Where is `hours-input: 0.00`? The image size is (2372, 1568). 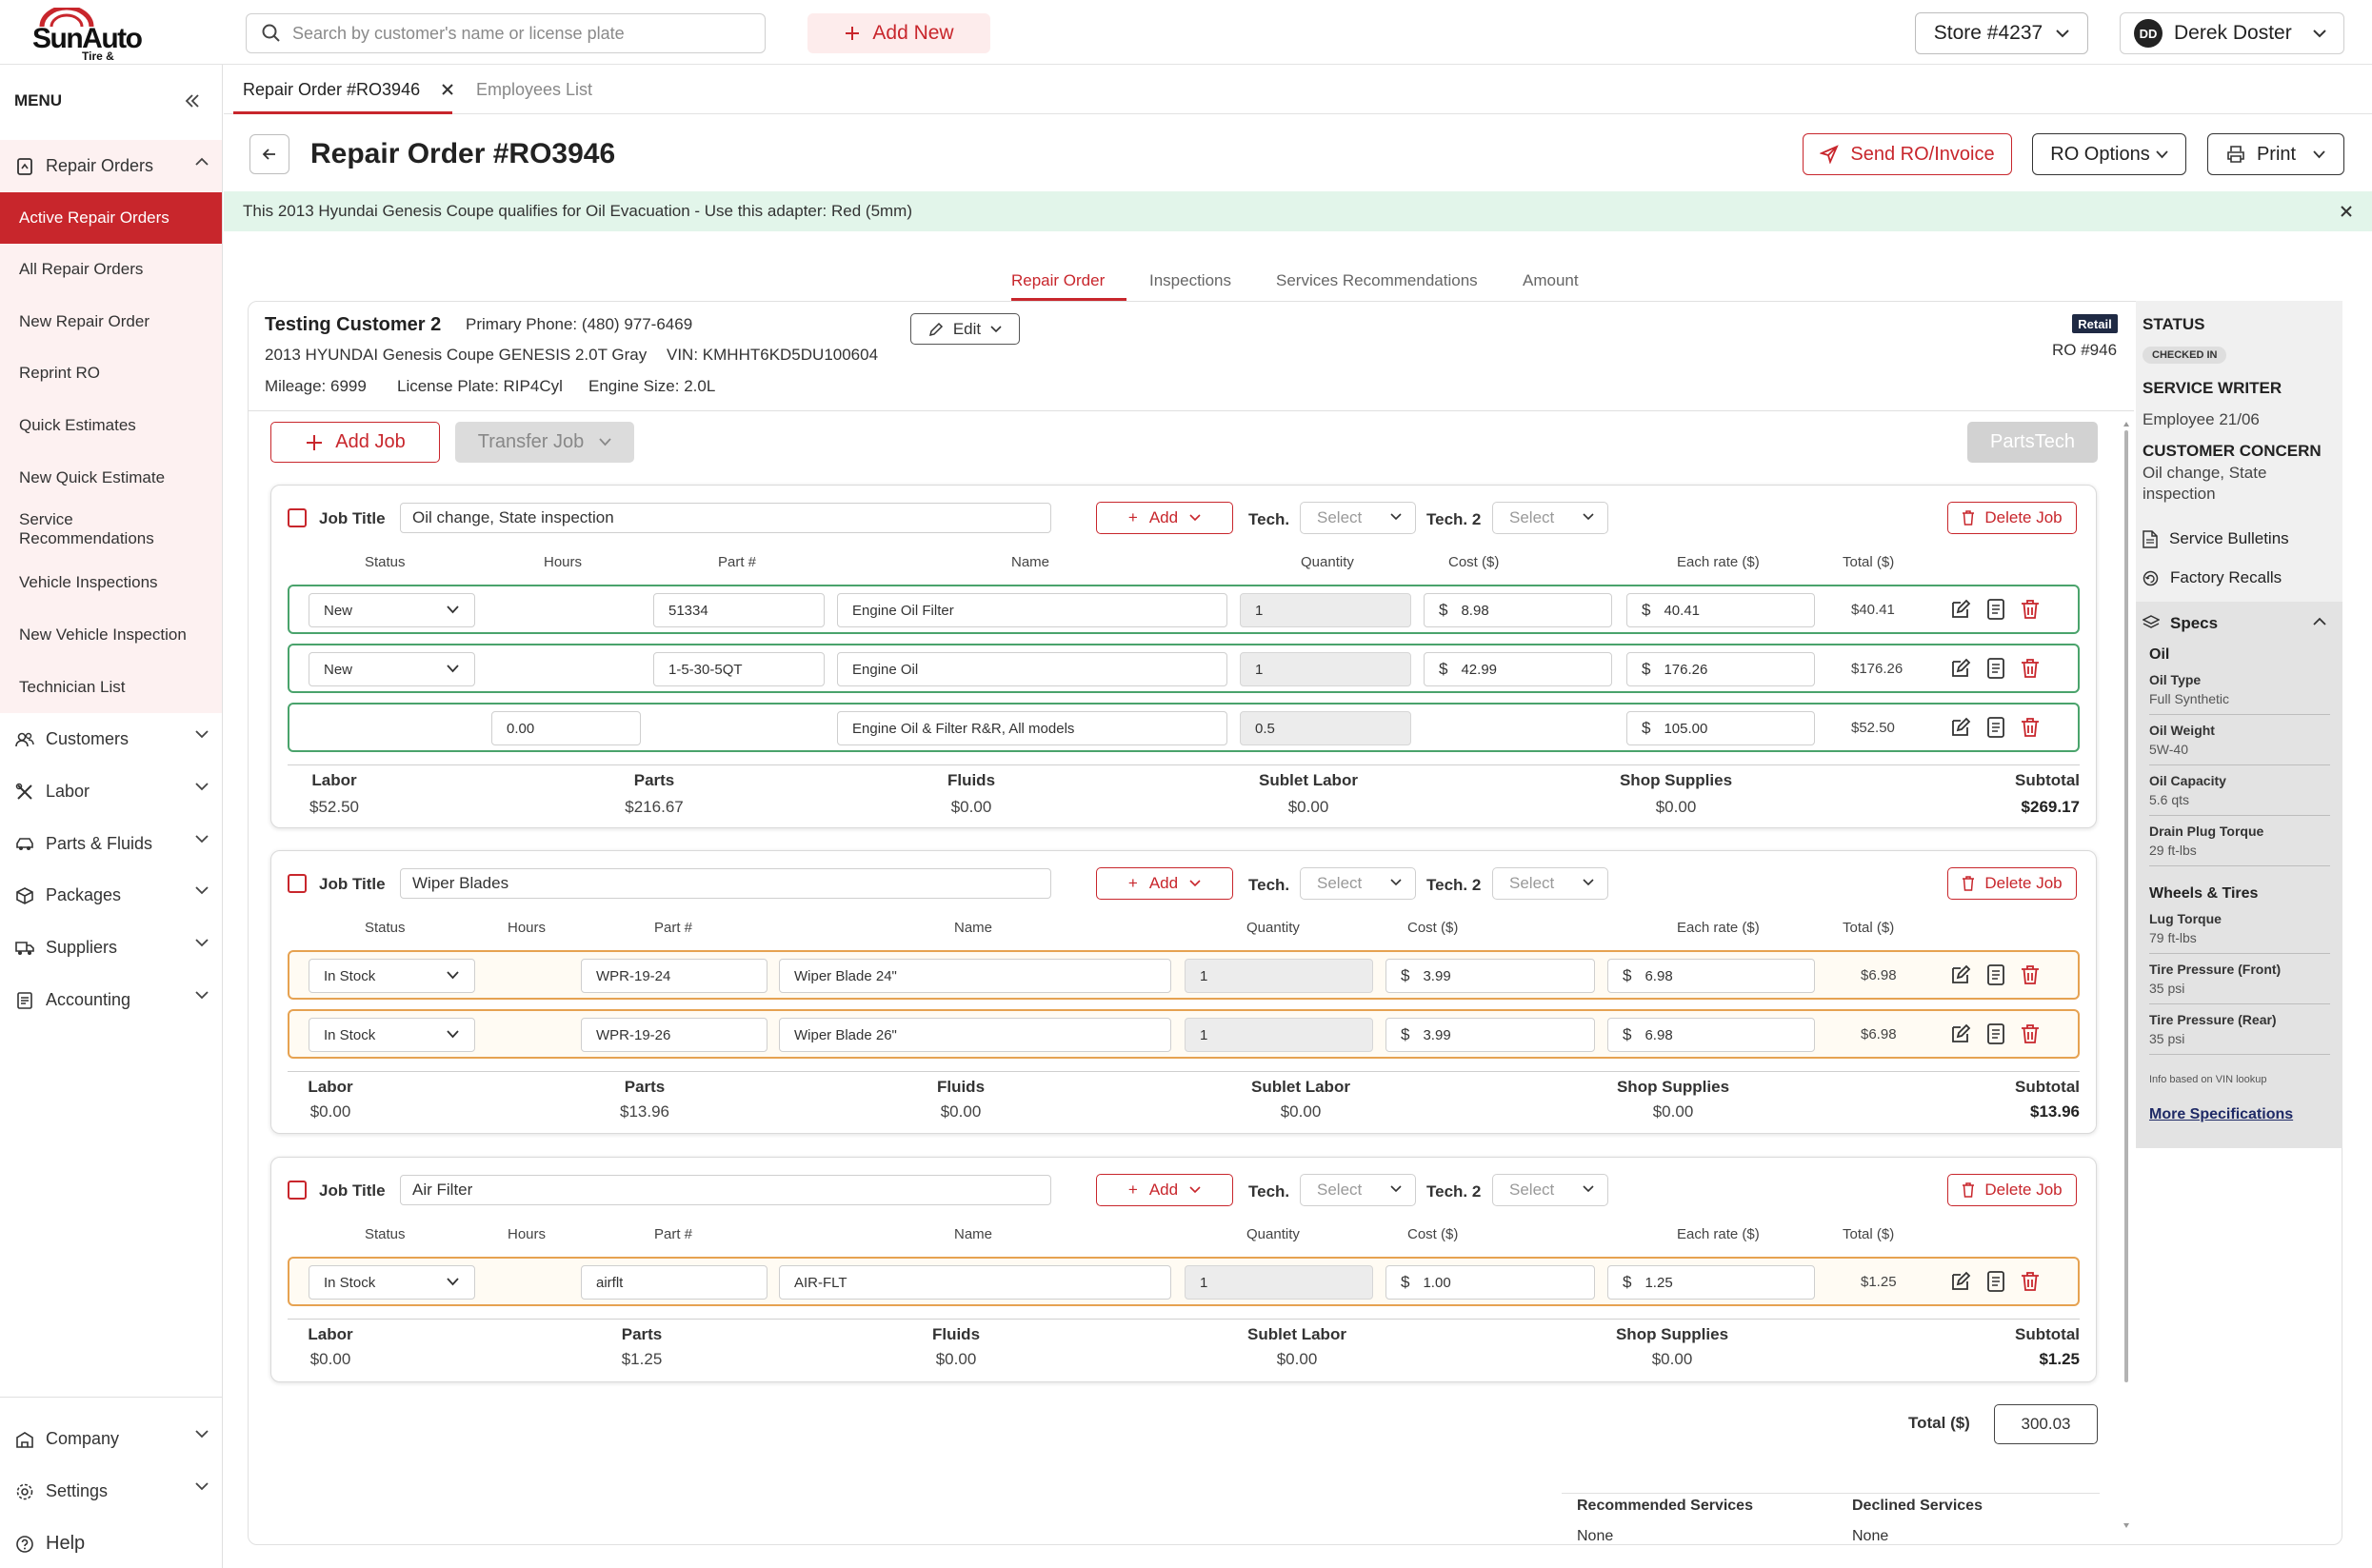
hours-input: 0.00 is located at coordinates (566, 728).